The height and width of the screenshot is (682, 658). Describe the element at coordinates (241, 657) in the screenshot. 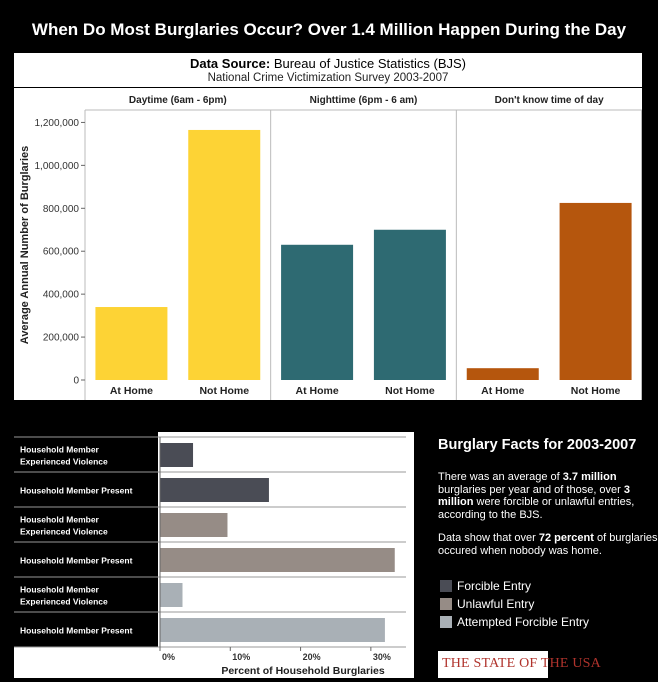

I see `x-tick-label: 10%` at that location.